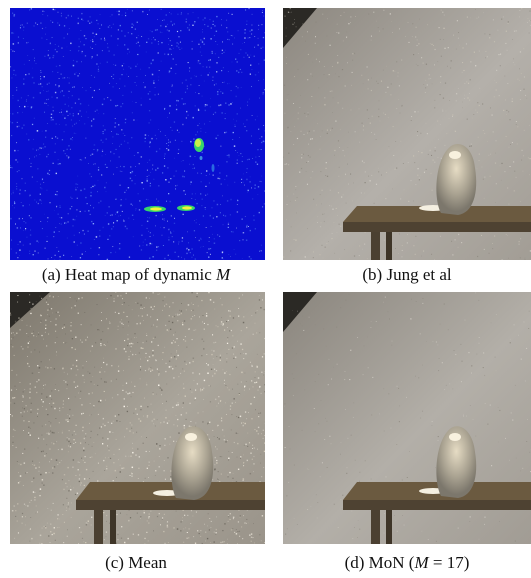 This screenshot has width=531, height=578. I want to click on caption-a: (a) Heat map of dynamic M, so click(136, 275).